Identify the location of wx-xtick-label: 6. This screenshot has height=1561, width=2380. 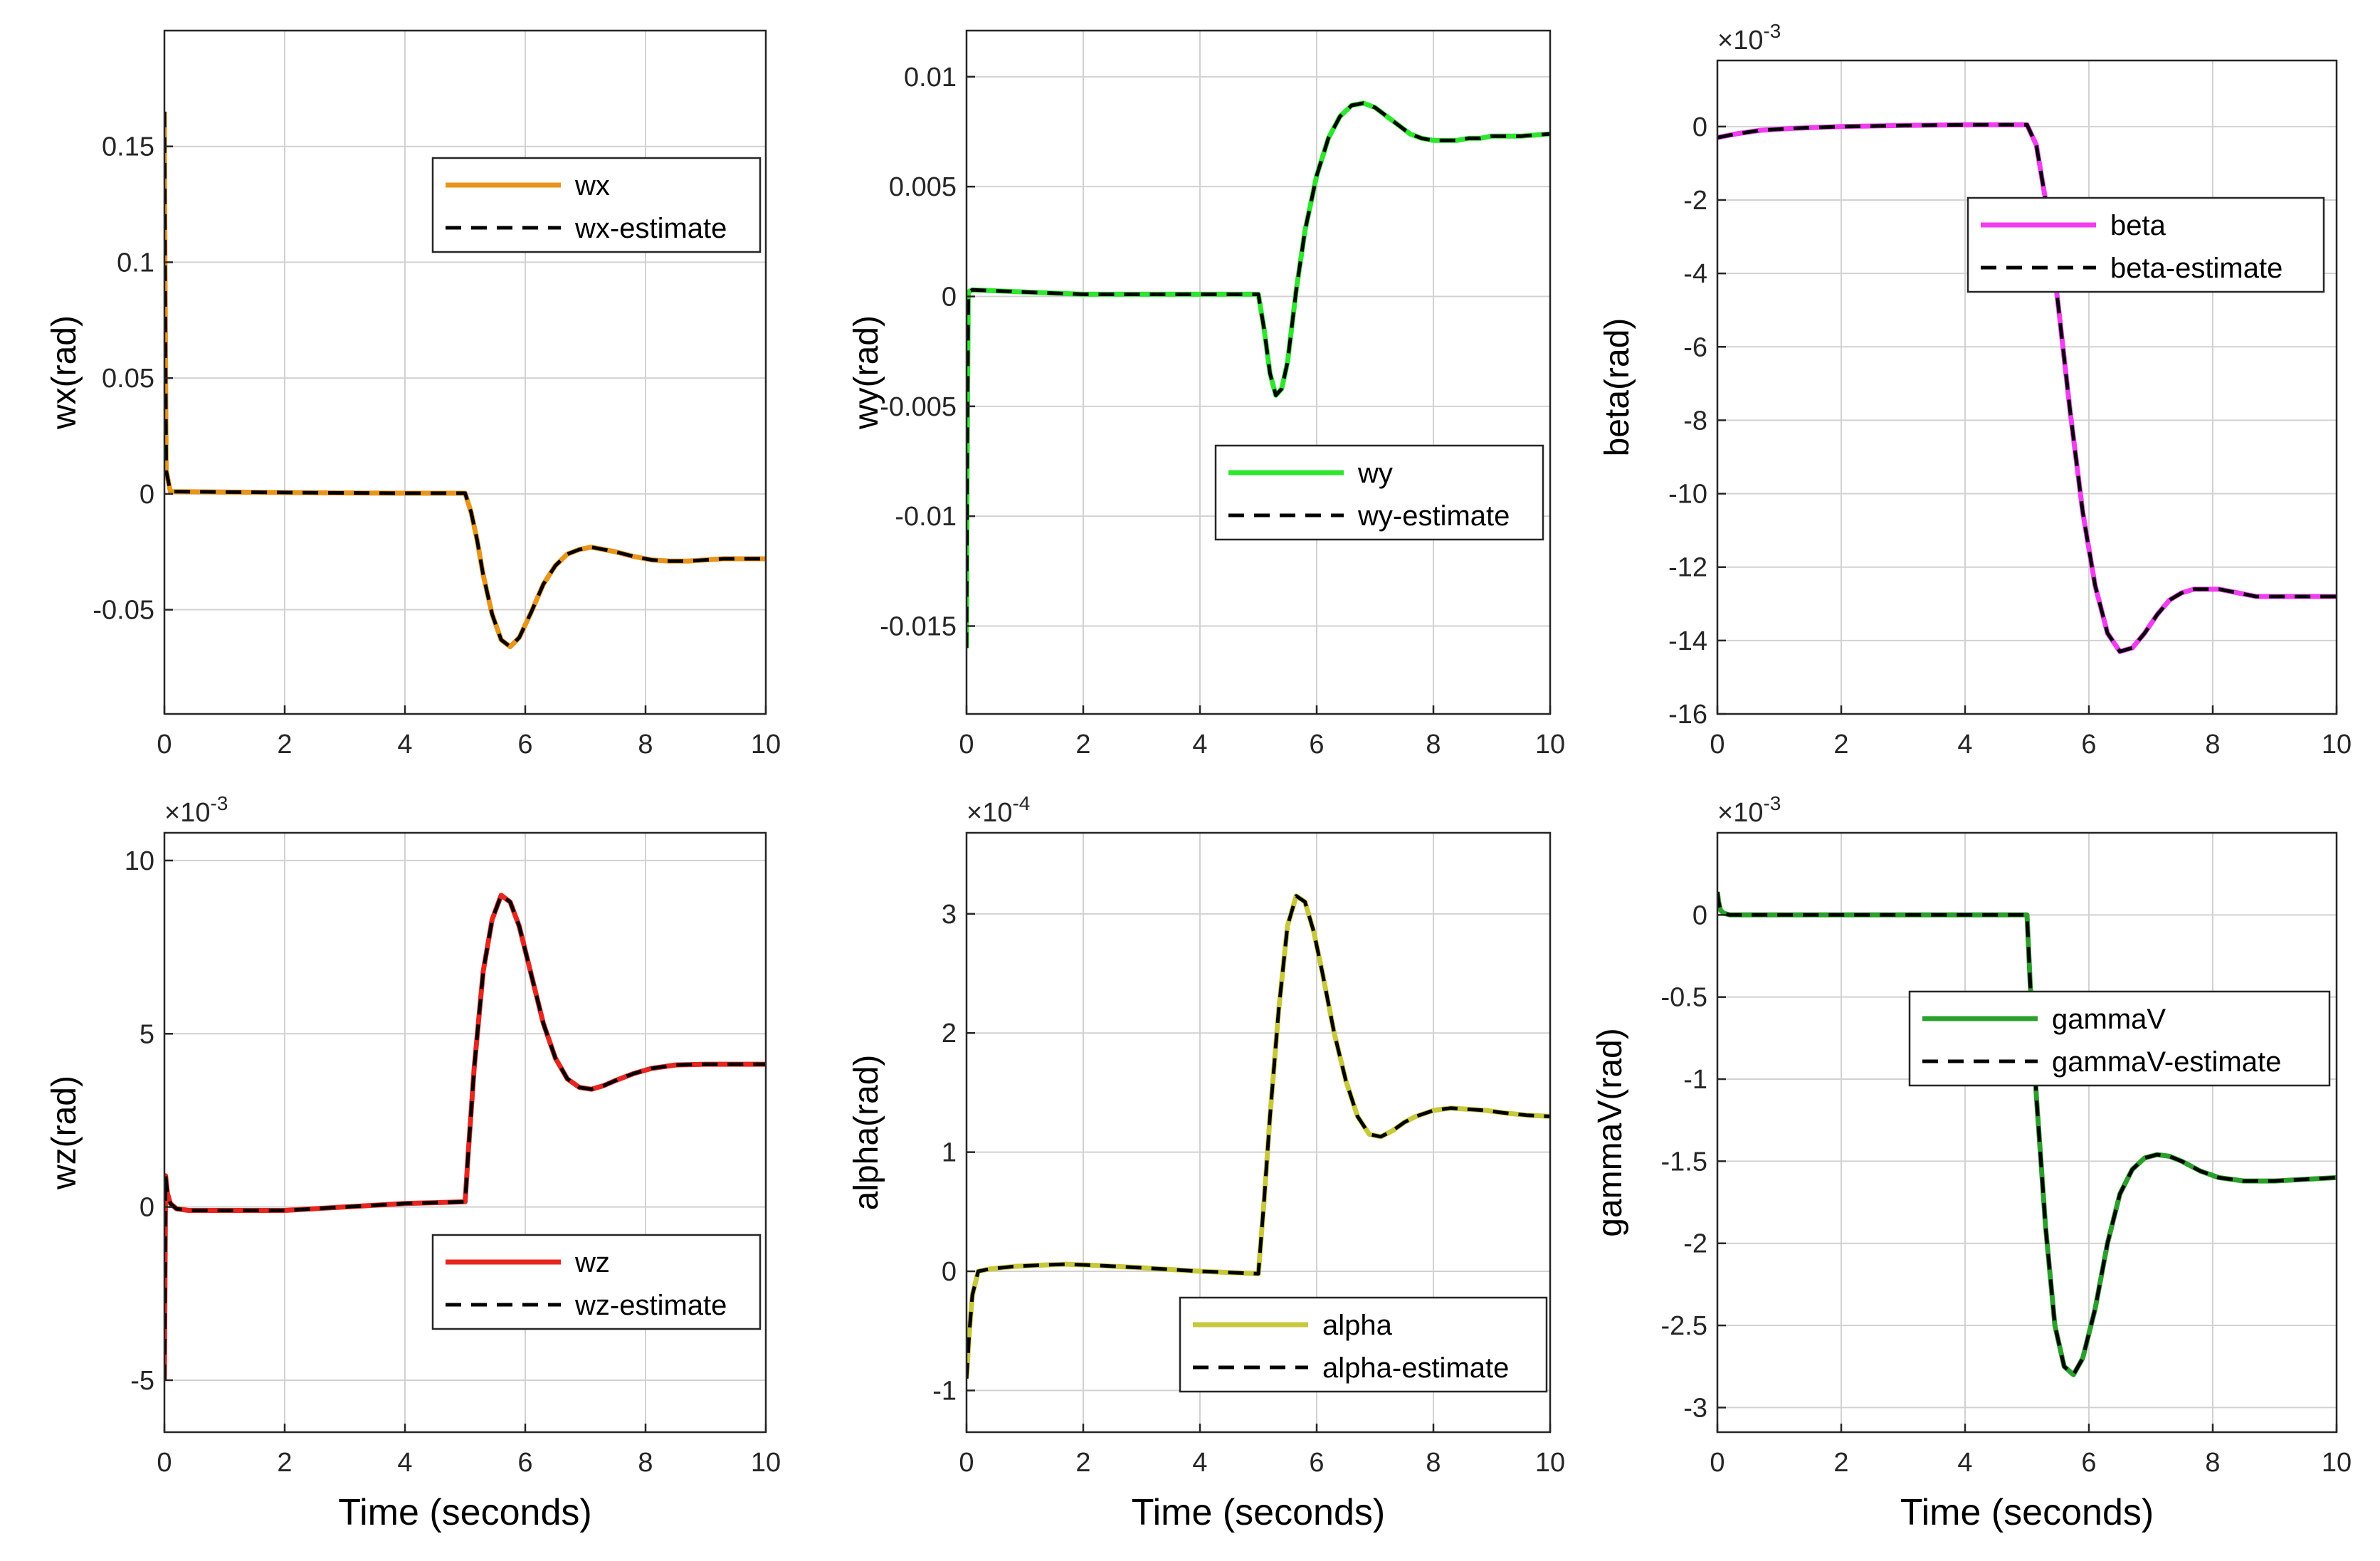
(524, 745).